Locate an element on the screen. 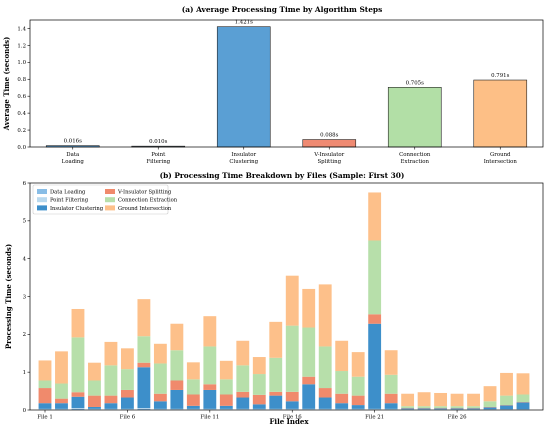  chart-a-xtick-label: V-Insulator is located at coordinates (328, 155).